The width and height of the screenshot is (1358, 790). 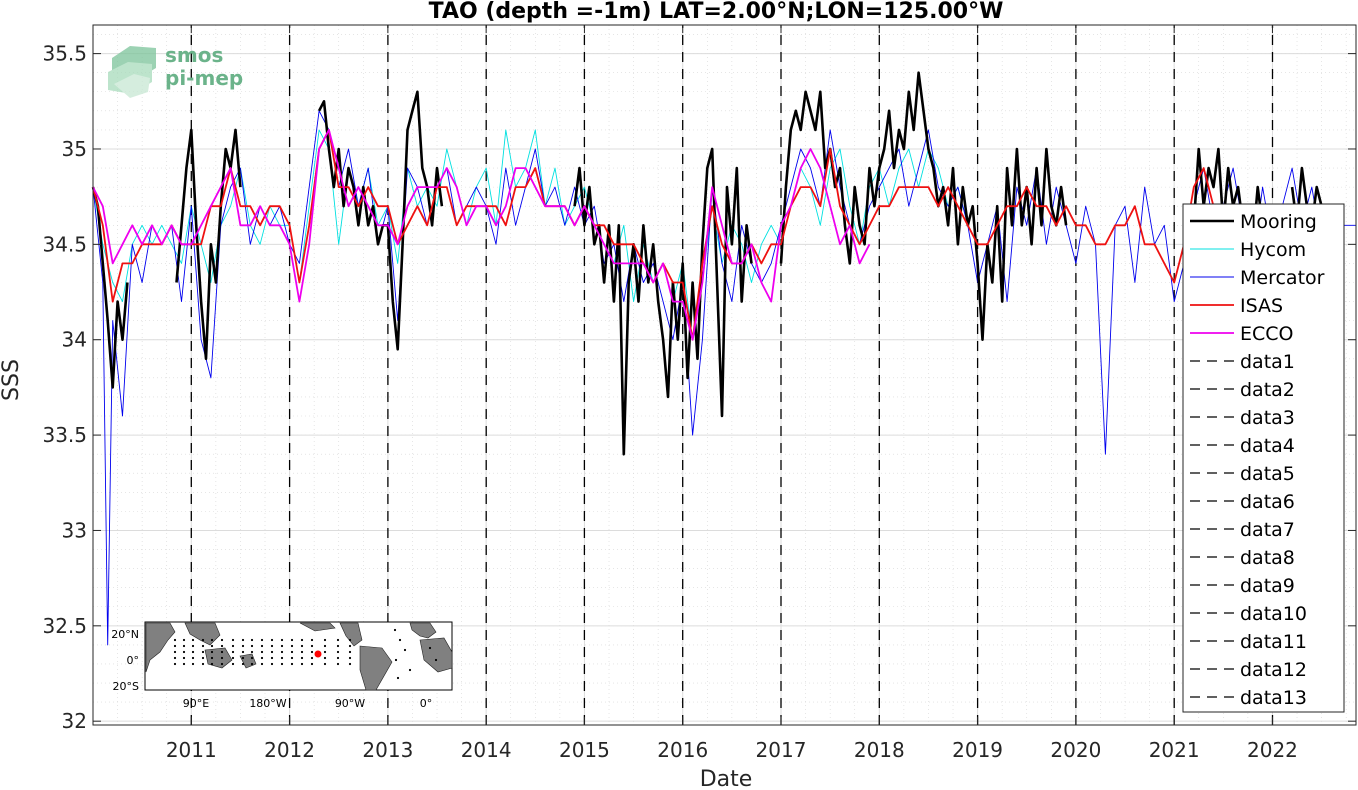 What do you see at coordinates (125, 634) in the screenshot?
I see `inset-lat-label-north: 20°N` at bounding box center [125, 634].